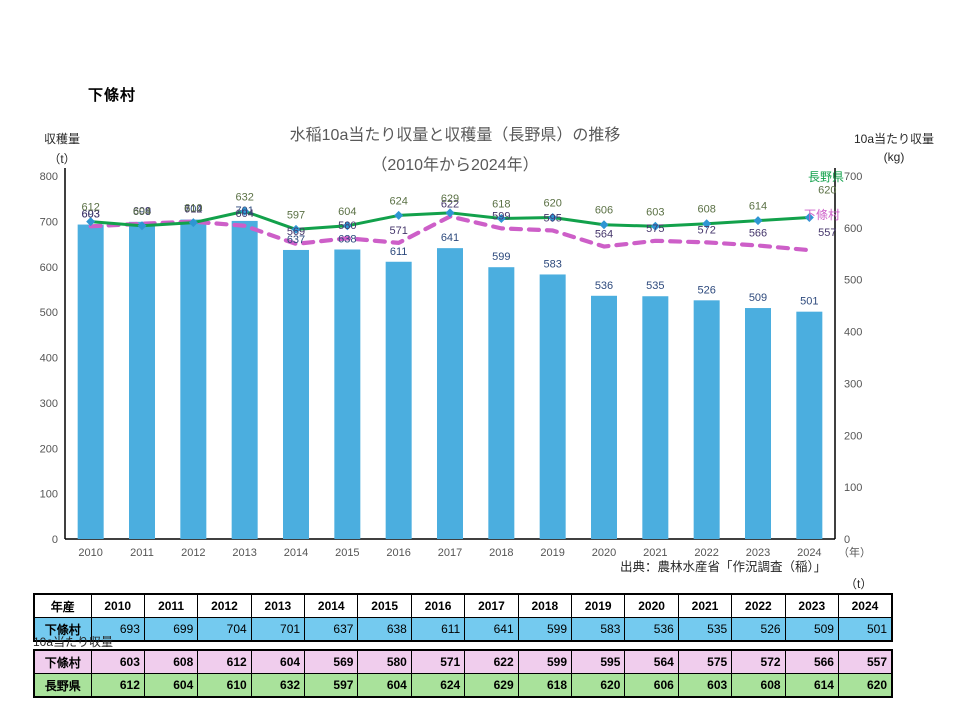 The image size is (955, 708). Describe the element at coordinates (90, 381) in the screenshot. I see `bar-2010` at that location.